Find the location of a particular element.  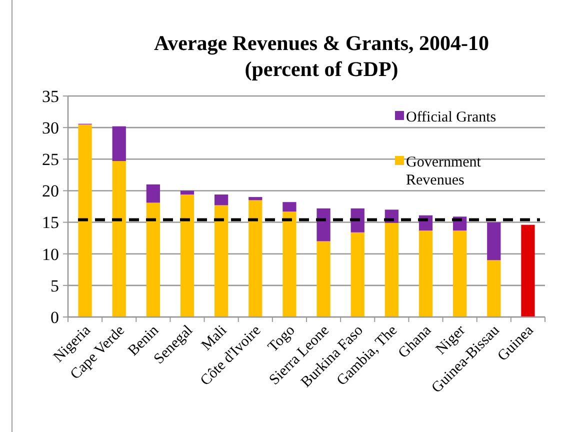

y-tick-label: 15 is located at coordinates (50, 222).